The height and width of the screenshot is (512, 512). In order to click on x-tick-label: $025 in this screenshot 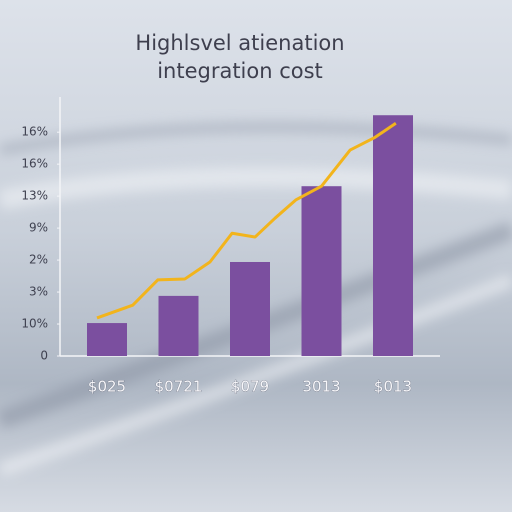, I will do `click(107, 387)`.